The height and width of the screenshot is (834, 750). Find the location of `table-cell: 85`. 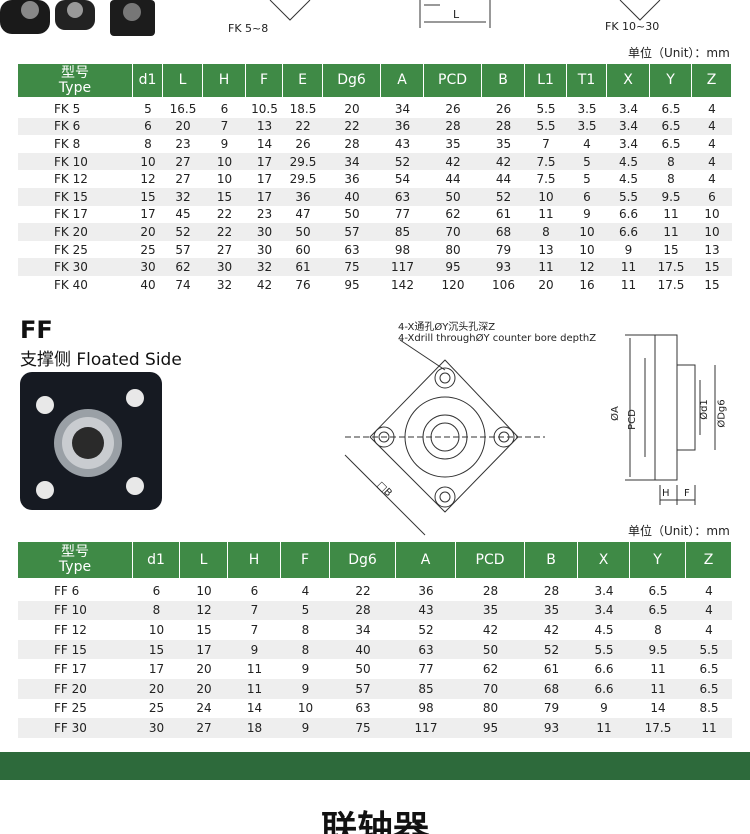

table-cell: 85 is located at coordinates (426, 688).